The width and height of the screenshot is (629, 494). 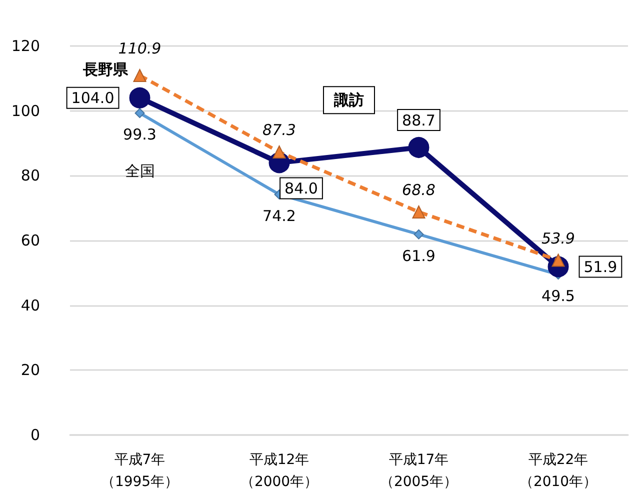 What do you see at coordinates (30, 175) in the screenshot?
I see `y-tick-label: 80` at bounding box center [30, 175].